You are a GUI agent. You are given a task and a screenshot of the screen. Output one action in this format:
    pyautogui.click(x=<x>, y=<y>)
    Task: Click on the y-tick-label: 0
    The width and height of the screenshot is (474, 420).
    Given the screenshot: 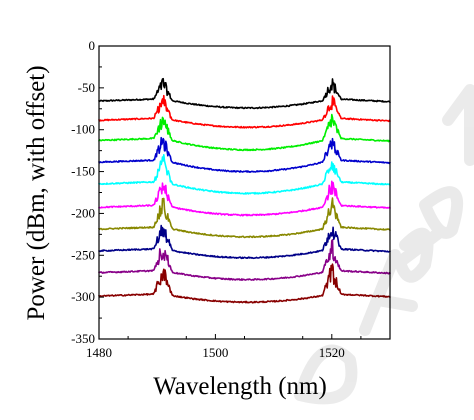 What is the action you would take?
    pyautogui.click(x=92, y=45)
    